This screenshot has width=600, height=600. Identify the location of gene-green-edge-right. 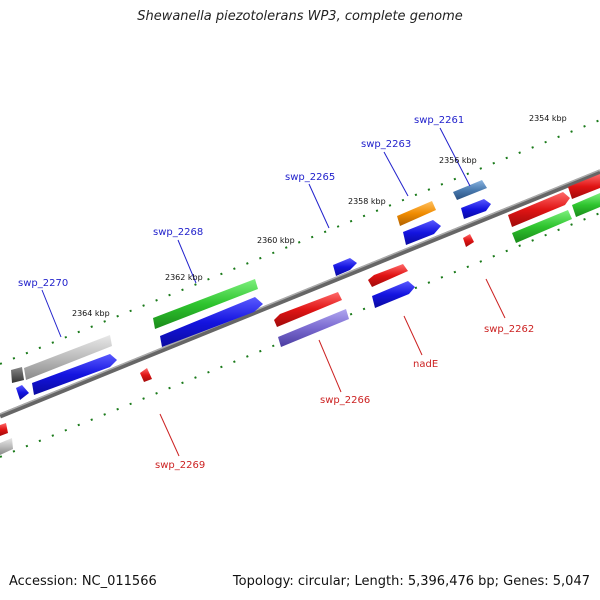
(586, 205).